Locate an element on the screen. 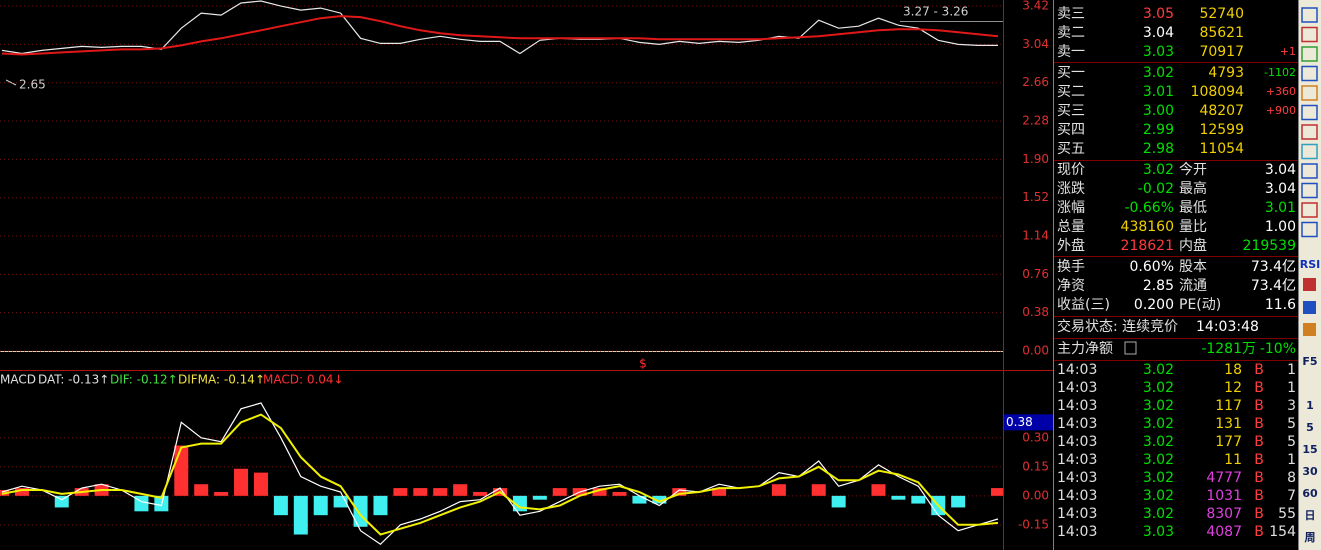  toolbar-button: 周 is located at coordinates (1310, 537).